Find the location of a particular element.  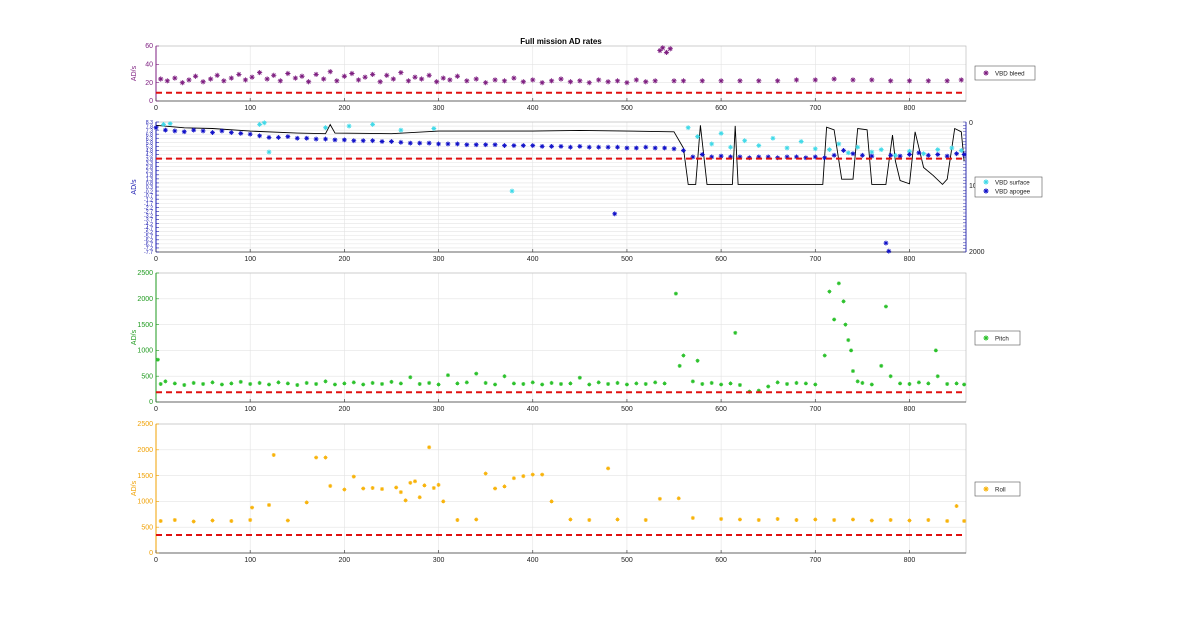

y-tick-label: 7.8 is located at coordinates (149, 127).